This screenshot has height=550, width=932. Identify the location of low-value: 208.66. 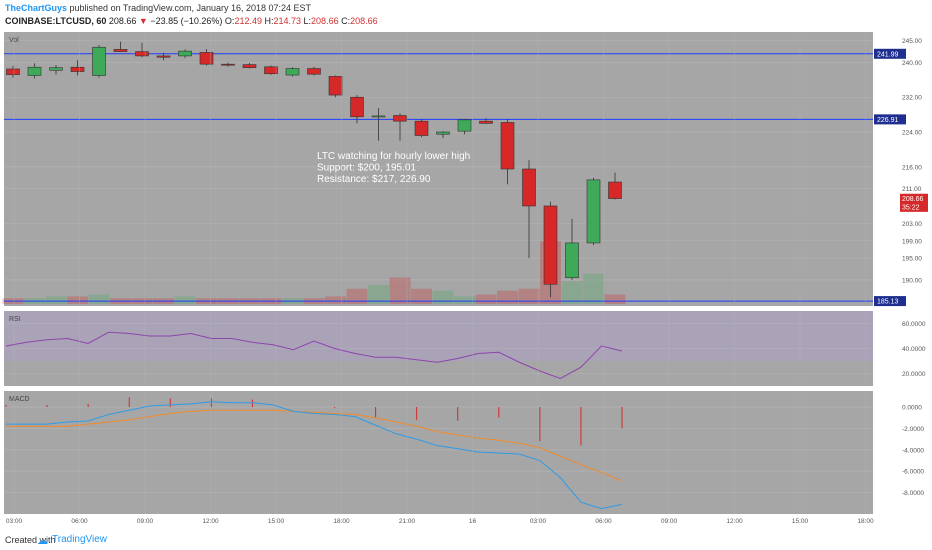
(325, 21).